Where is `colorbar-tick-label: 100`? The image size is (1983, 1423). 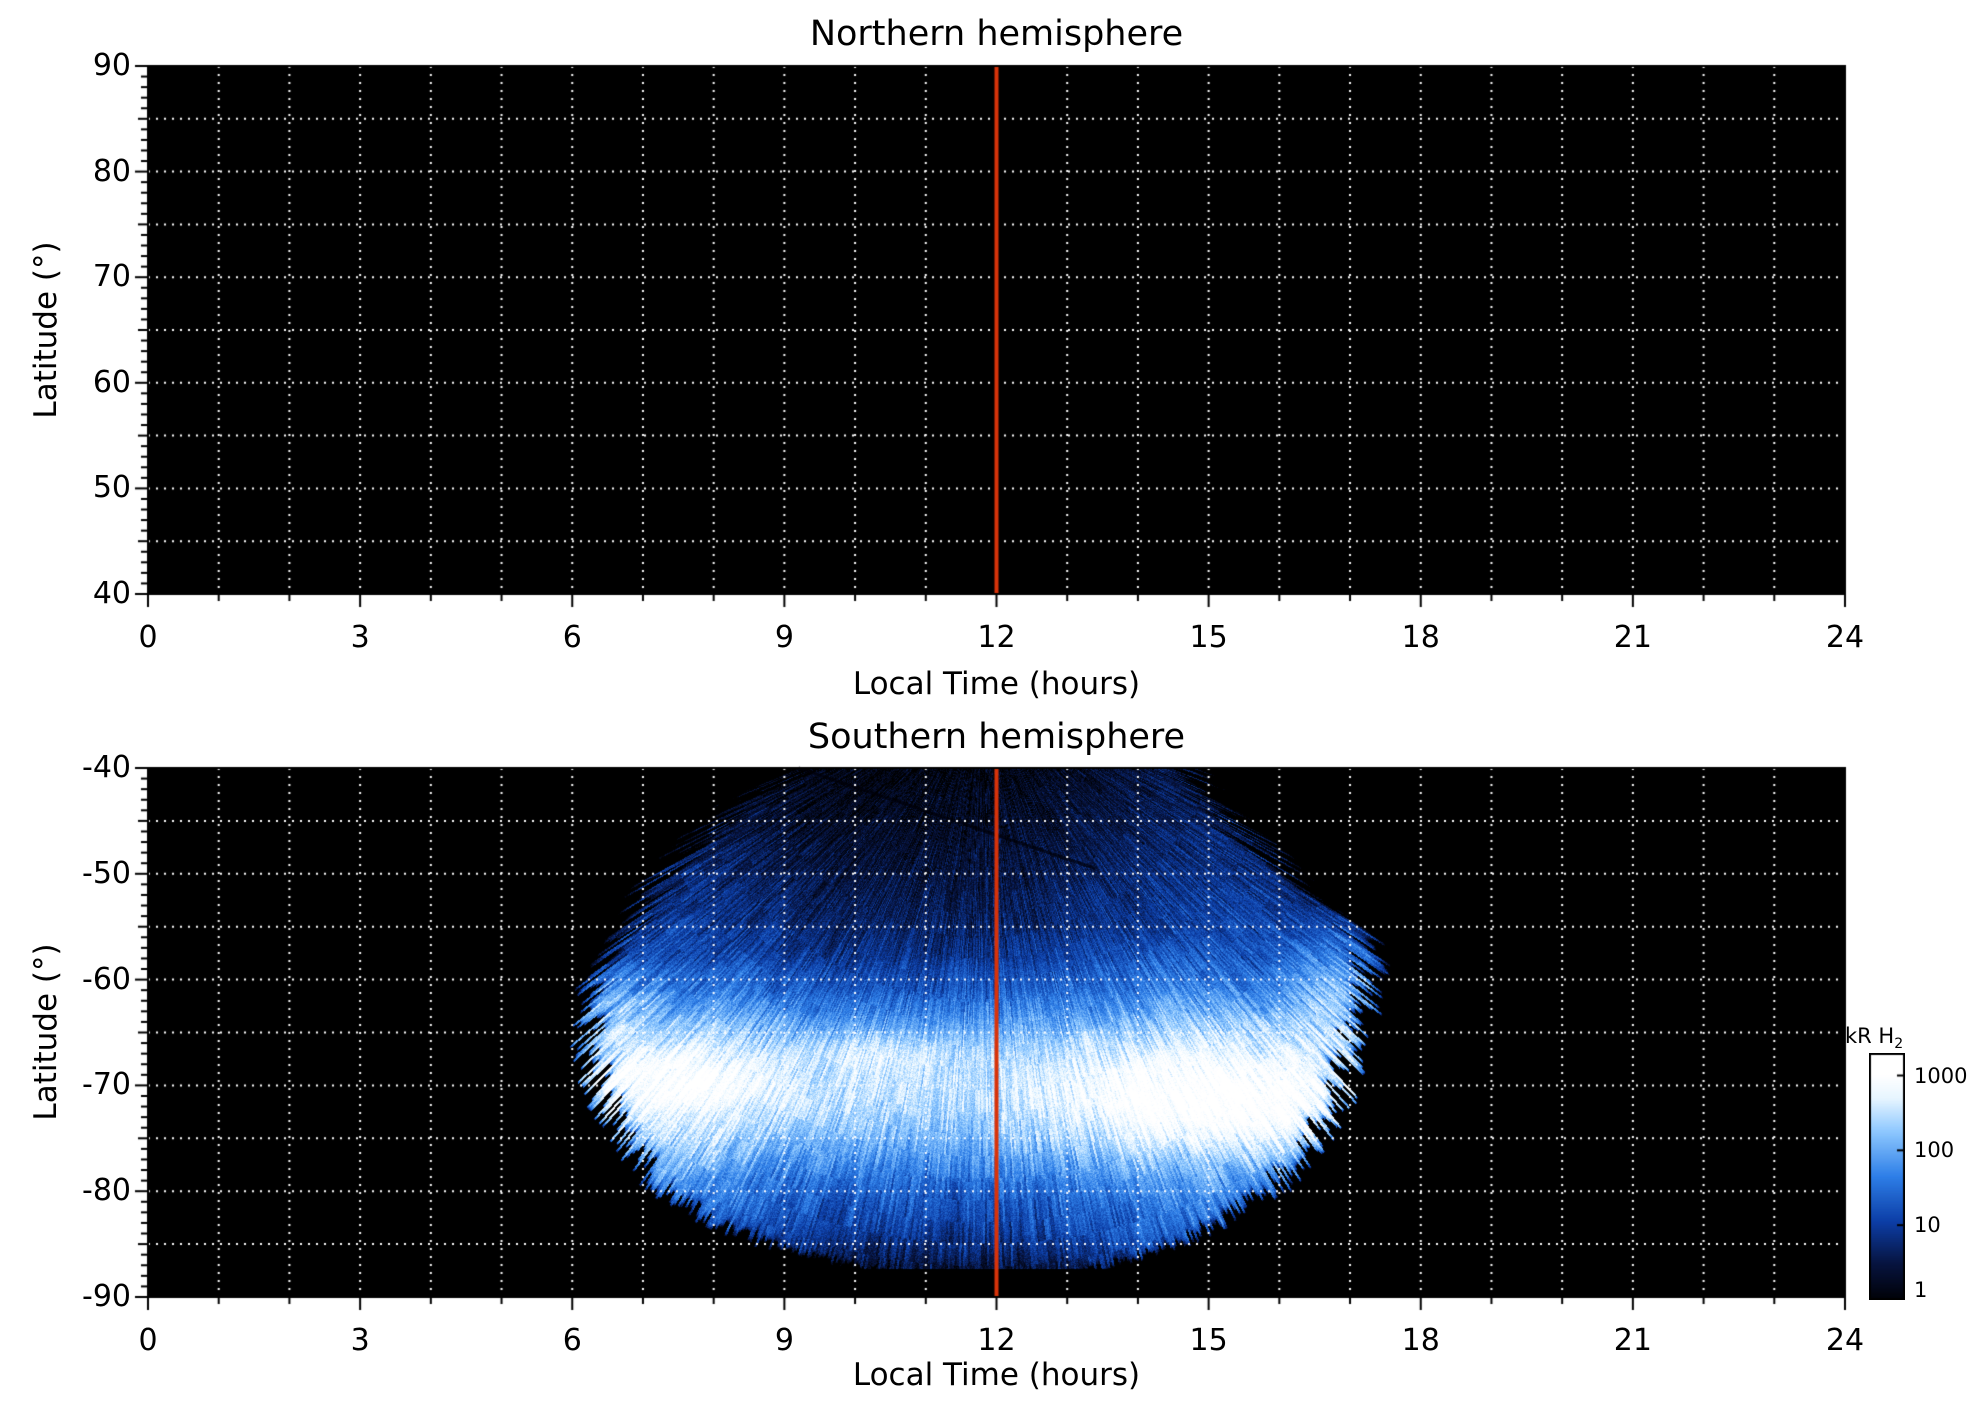 colorbar-tick-label: 100 is located at coordinates (1934, 1150).